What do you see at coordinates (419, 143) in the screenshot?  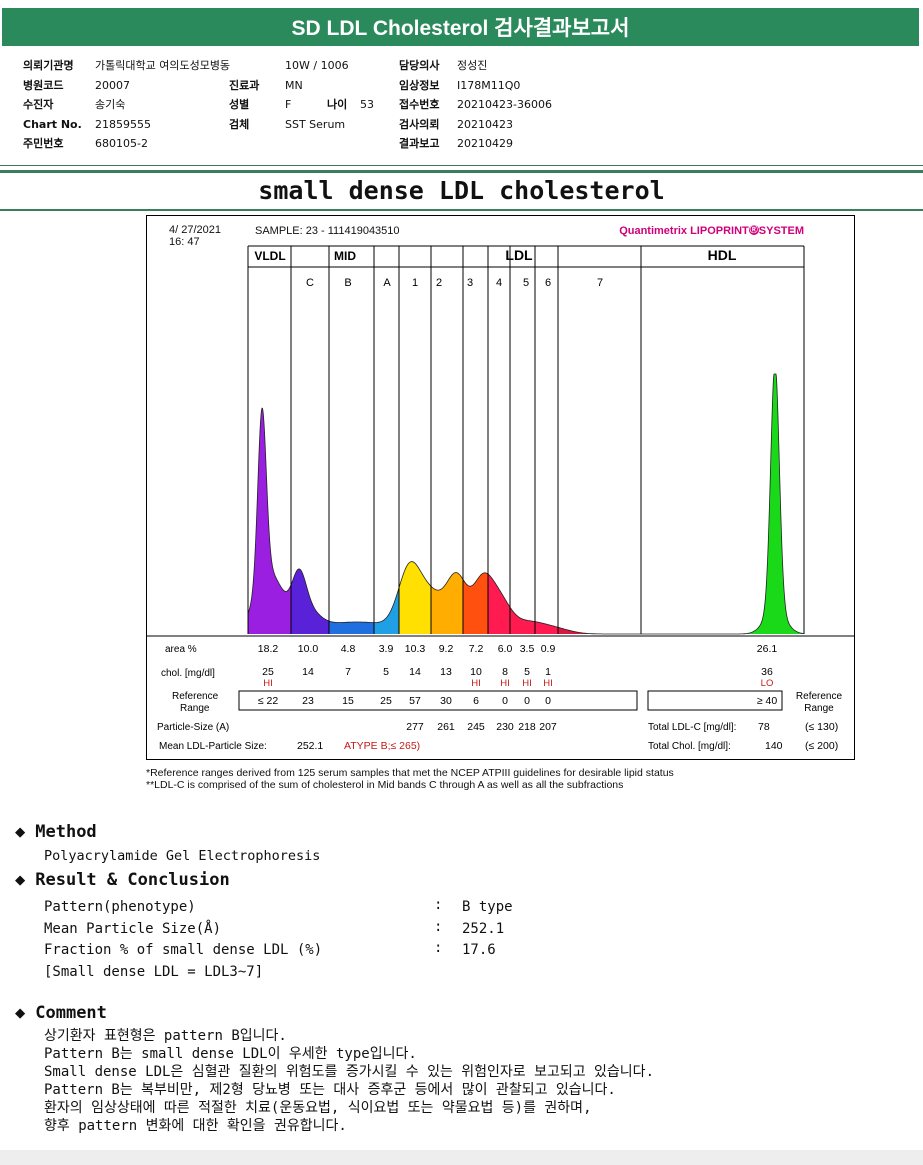 I see `info-label: 결과보고` at bounding box center [419, 143].